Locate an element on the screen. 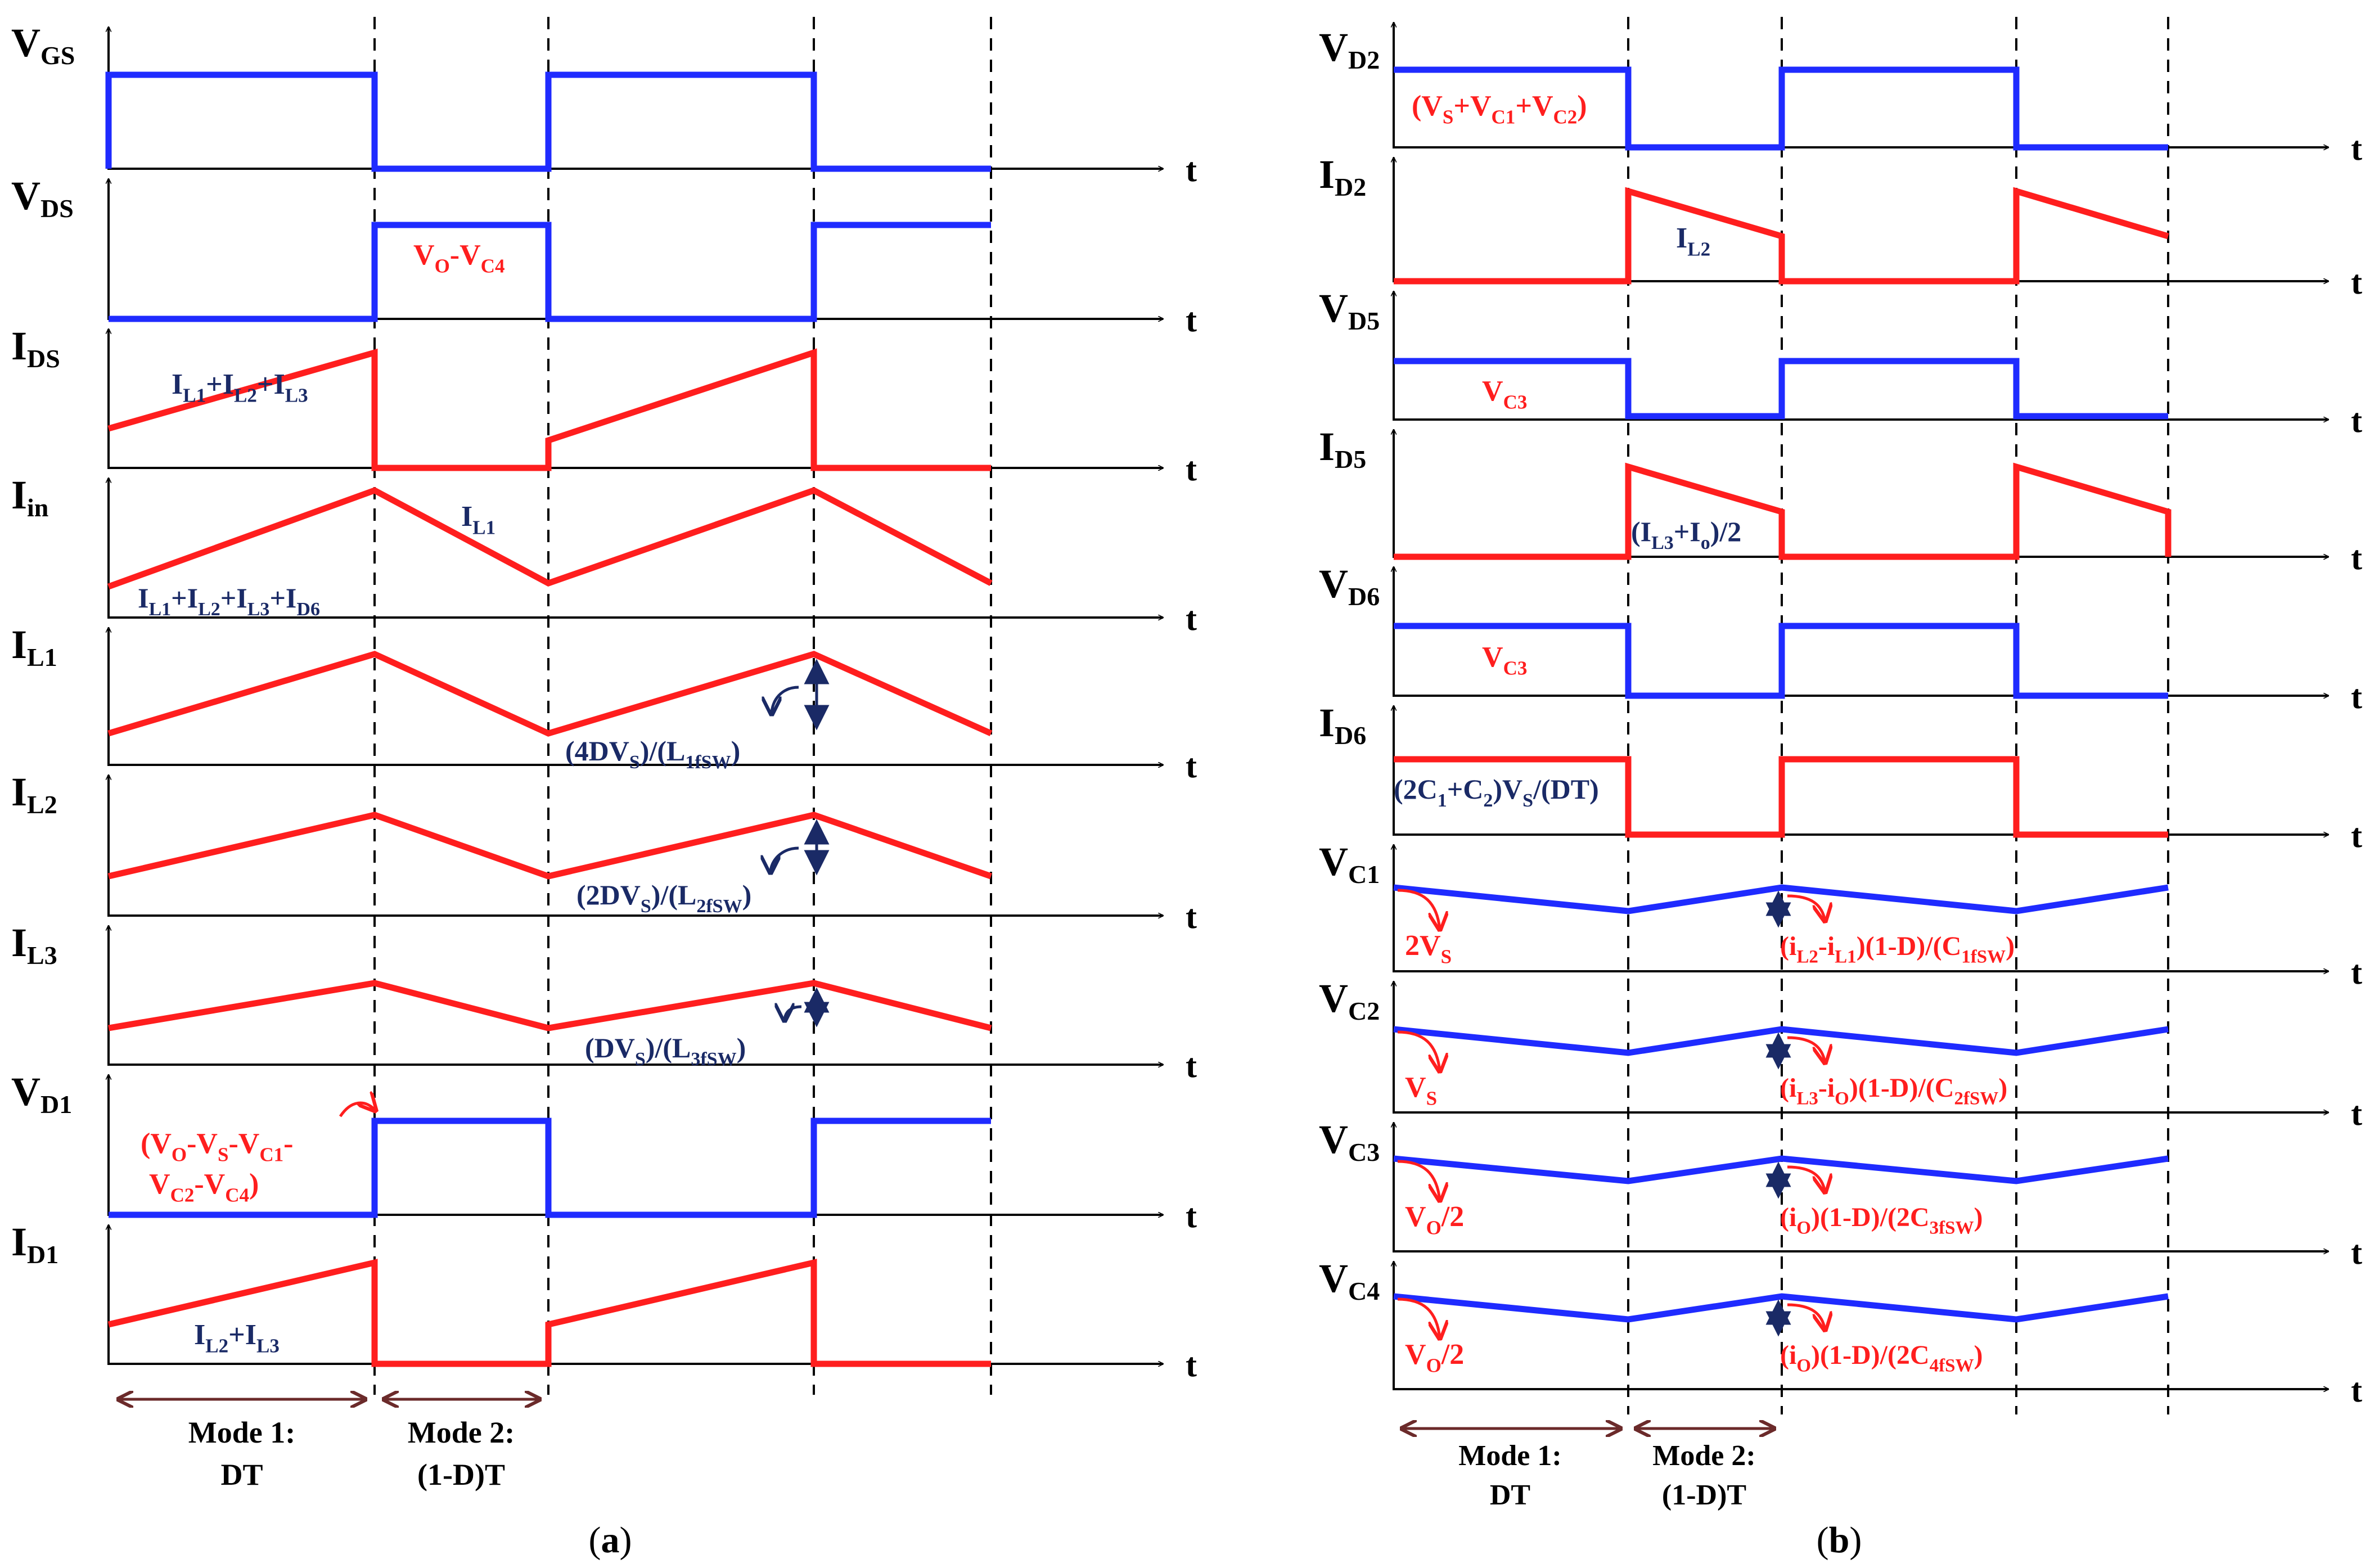  a-label-iin: Iin is located at coordinates (29, 497).